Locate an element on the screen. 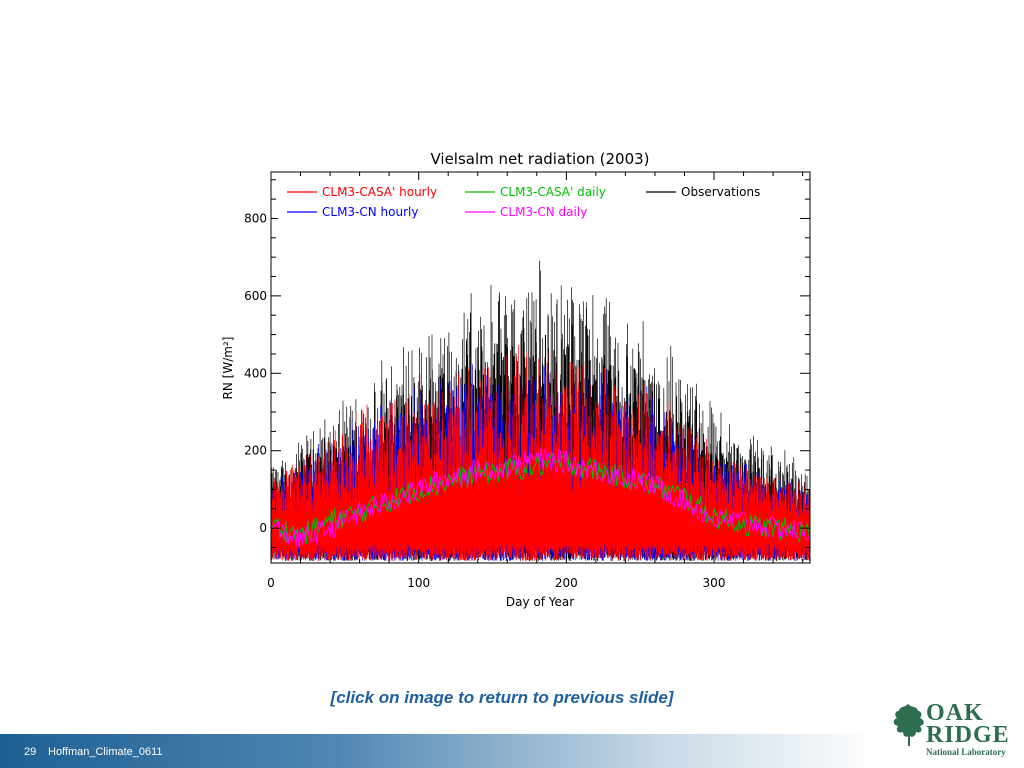 Image resolution: width=1024 pixels, height=768 pixels. y-axis-label: RN [W/m²] is located at coordinates (228, 368).